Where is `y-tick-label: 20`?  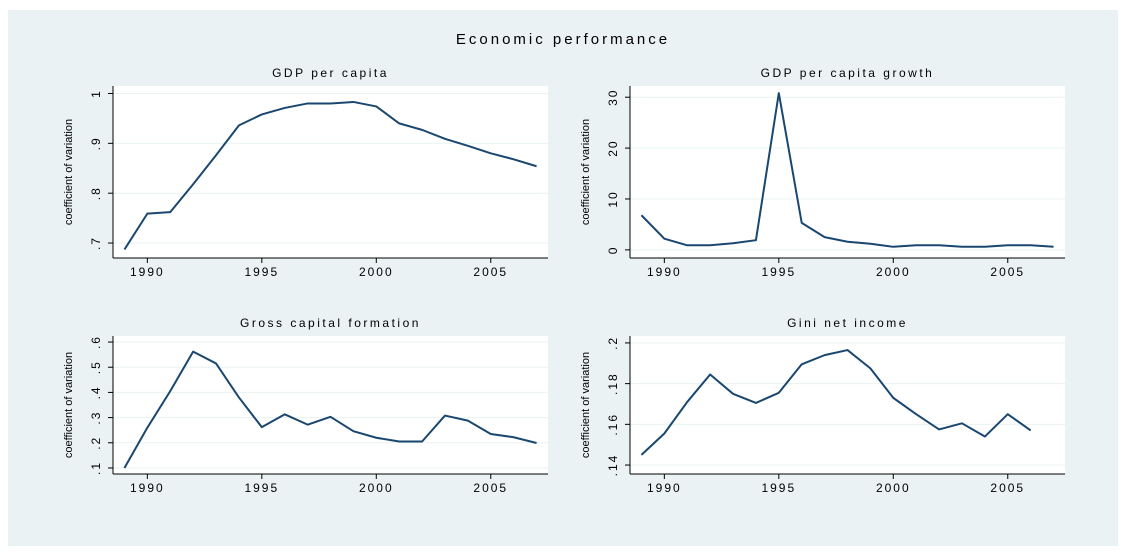
y-tick-label: 20 is located at coordinates (613, 147).